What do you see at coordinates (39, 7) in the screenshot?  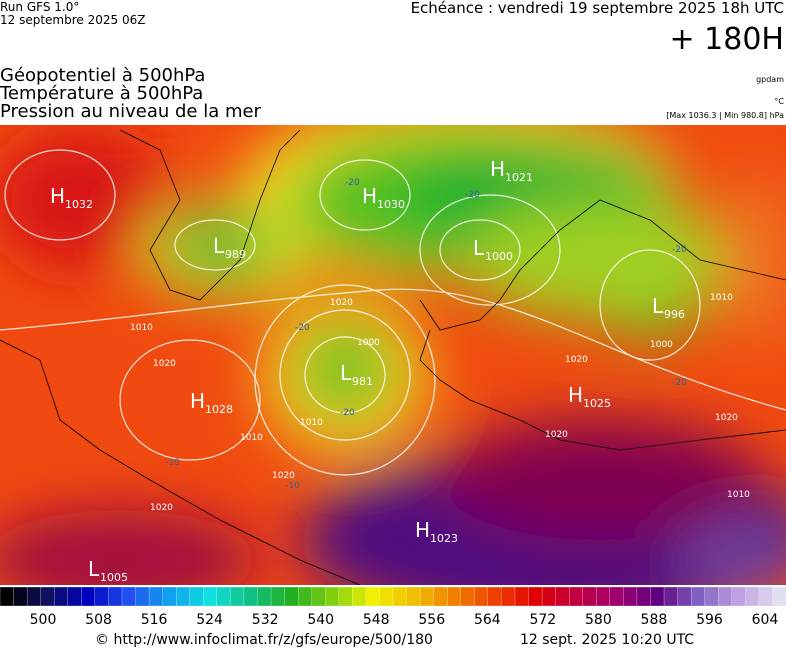 I see `run-label: Run GFS 1.0°` at bounding box center [39, 7].